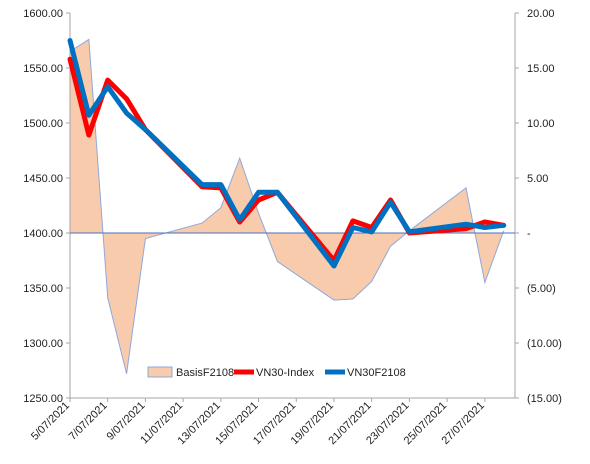 Image resolution: width=590 pixels, height=464 pixels. Describe the element at coordinates (529, 234) in the screenshot. I see `right-tick-label: -` at that location.